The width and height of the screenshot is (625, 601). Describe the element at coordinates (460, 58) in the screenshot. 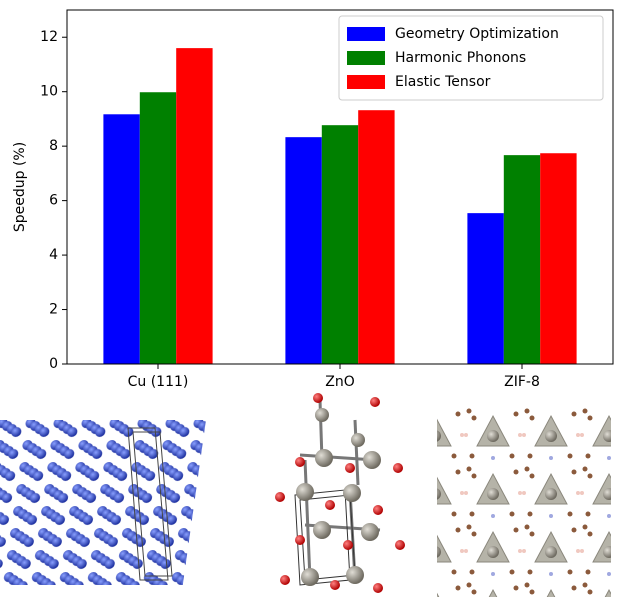

I see `legend-label: Harmonic Phonons` at that location.